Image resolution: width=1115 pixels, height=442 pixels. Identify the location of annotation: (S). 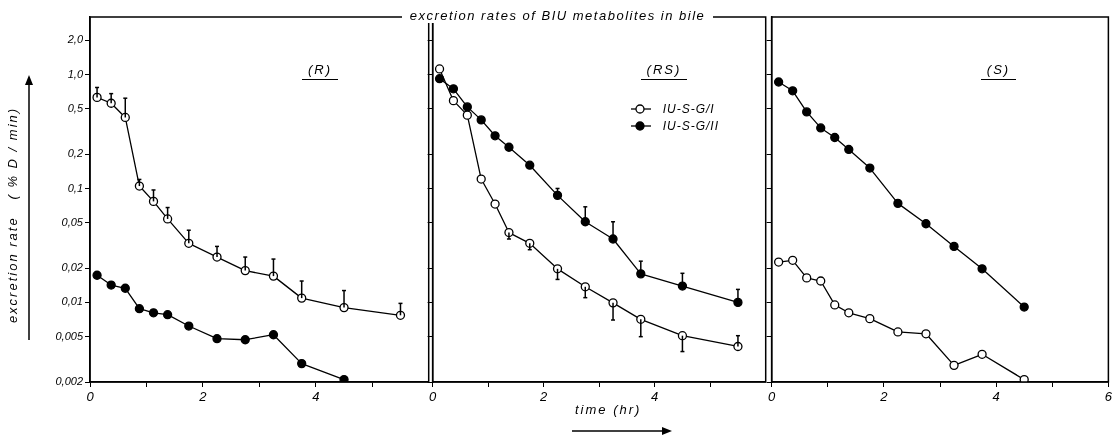
(998, 71).